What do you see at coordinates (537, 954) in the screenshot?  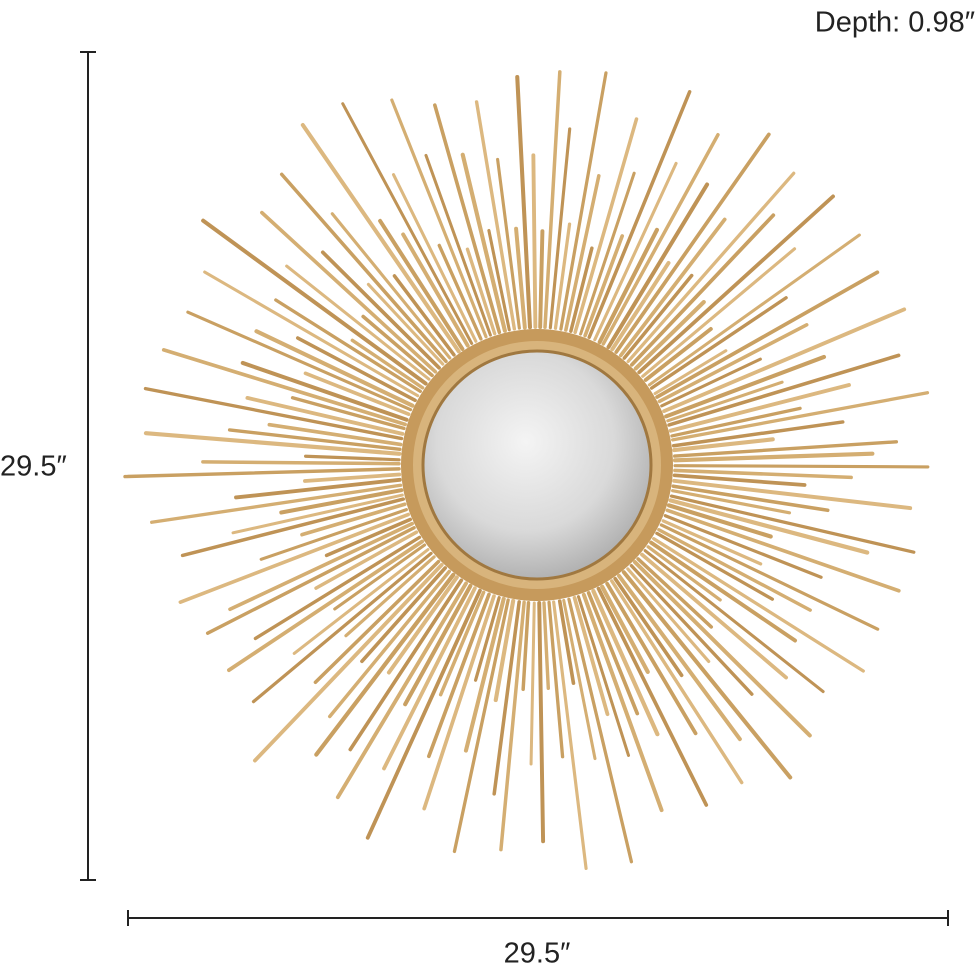 I see `width-label: 29.5″` at bounding box center [537, 954].